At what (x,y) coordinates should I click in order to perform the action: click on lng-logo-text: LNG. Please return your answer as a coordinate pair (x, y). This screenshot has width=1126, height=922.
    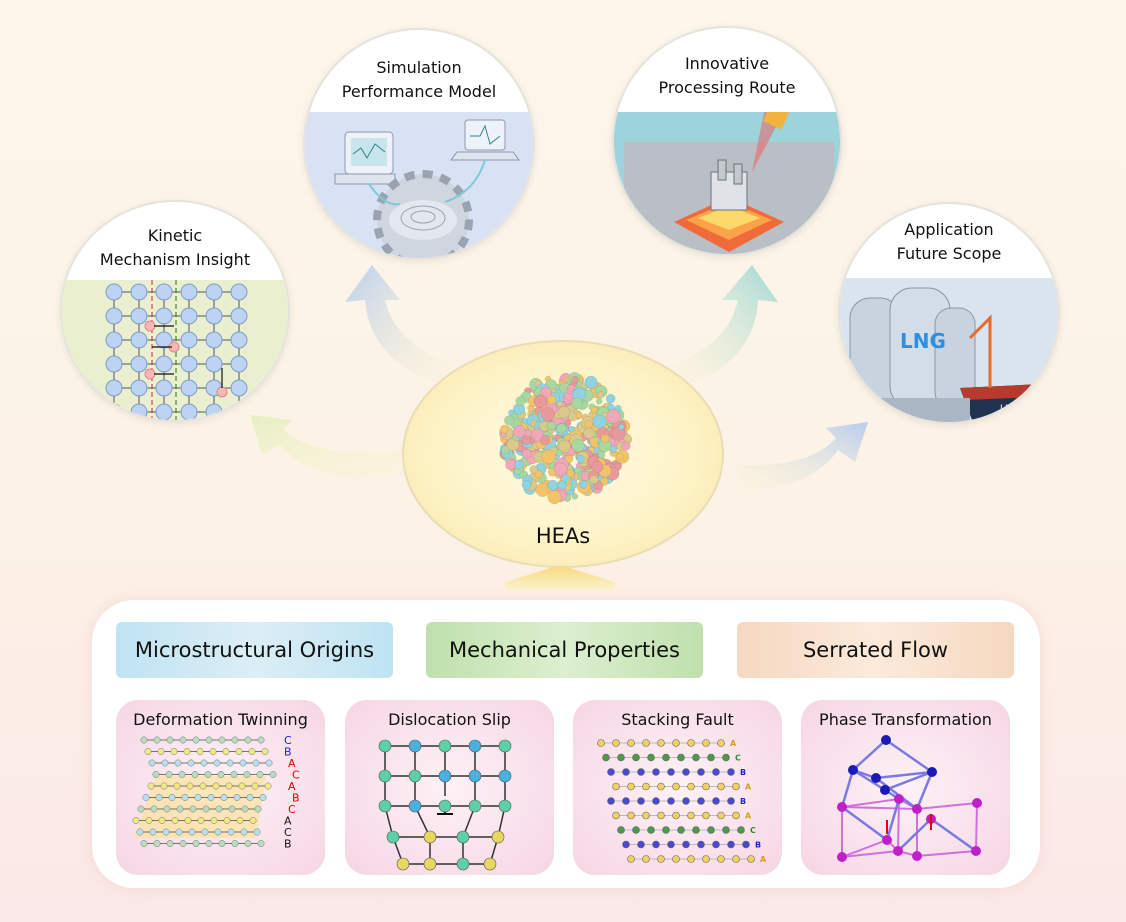
    Looking at the image, I should click on (923, 341).